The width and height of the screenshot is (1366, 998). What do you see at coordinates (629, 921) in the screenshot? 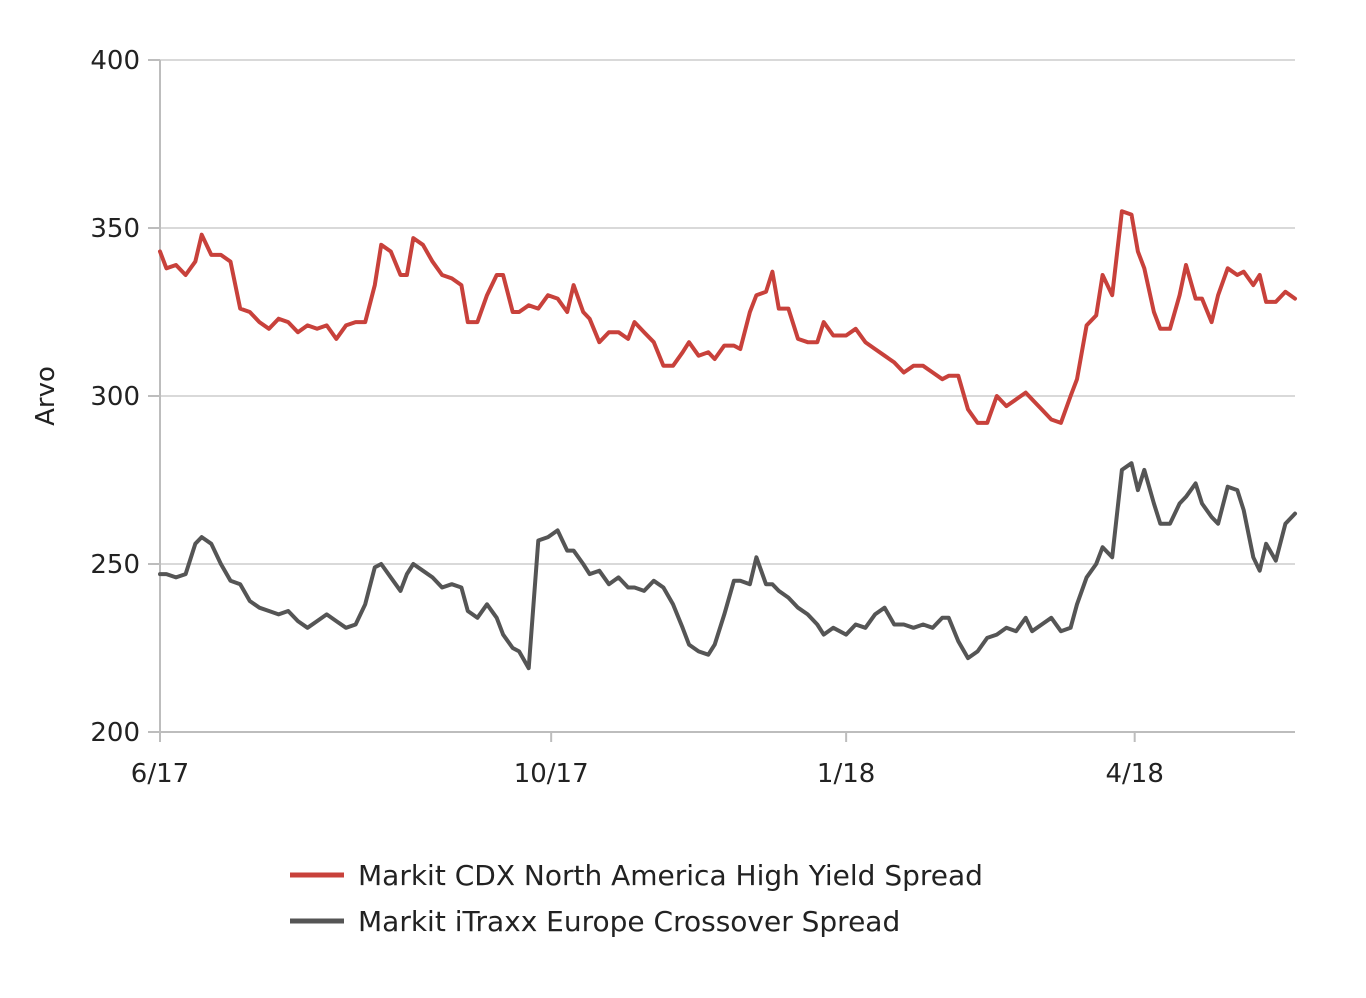
I see `legend-label-2: Markit iTraxx Europe Crossover Spread` at bounding box center [629, 921].